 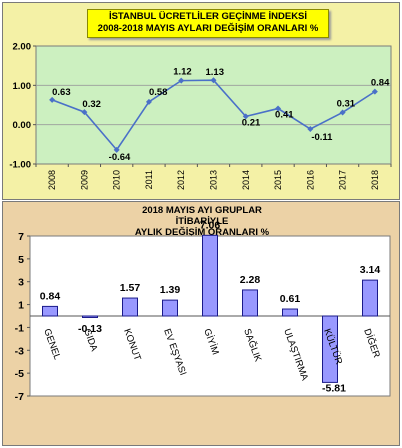 What do you see at coordinates (19, 374) in the screenshot?
I see `bottom-y-tick-label: -5` at bounding box center [19, 374].